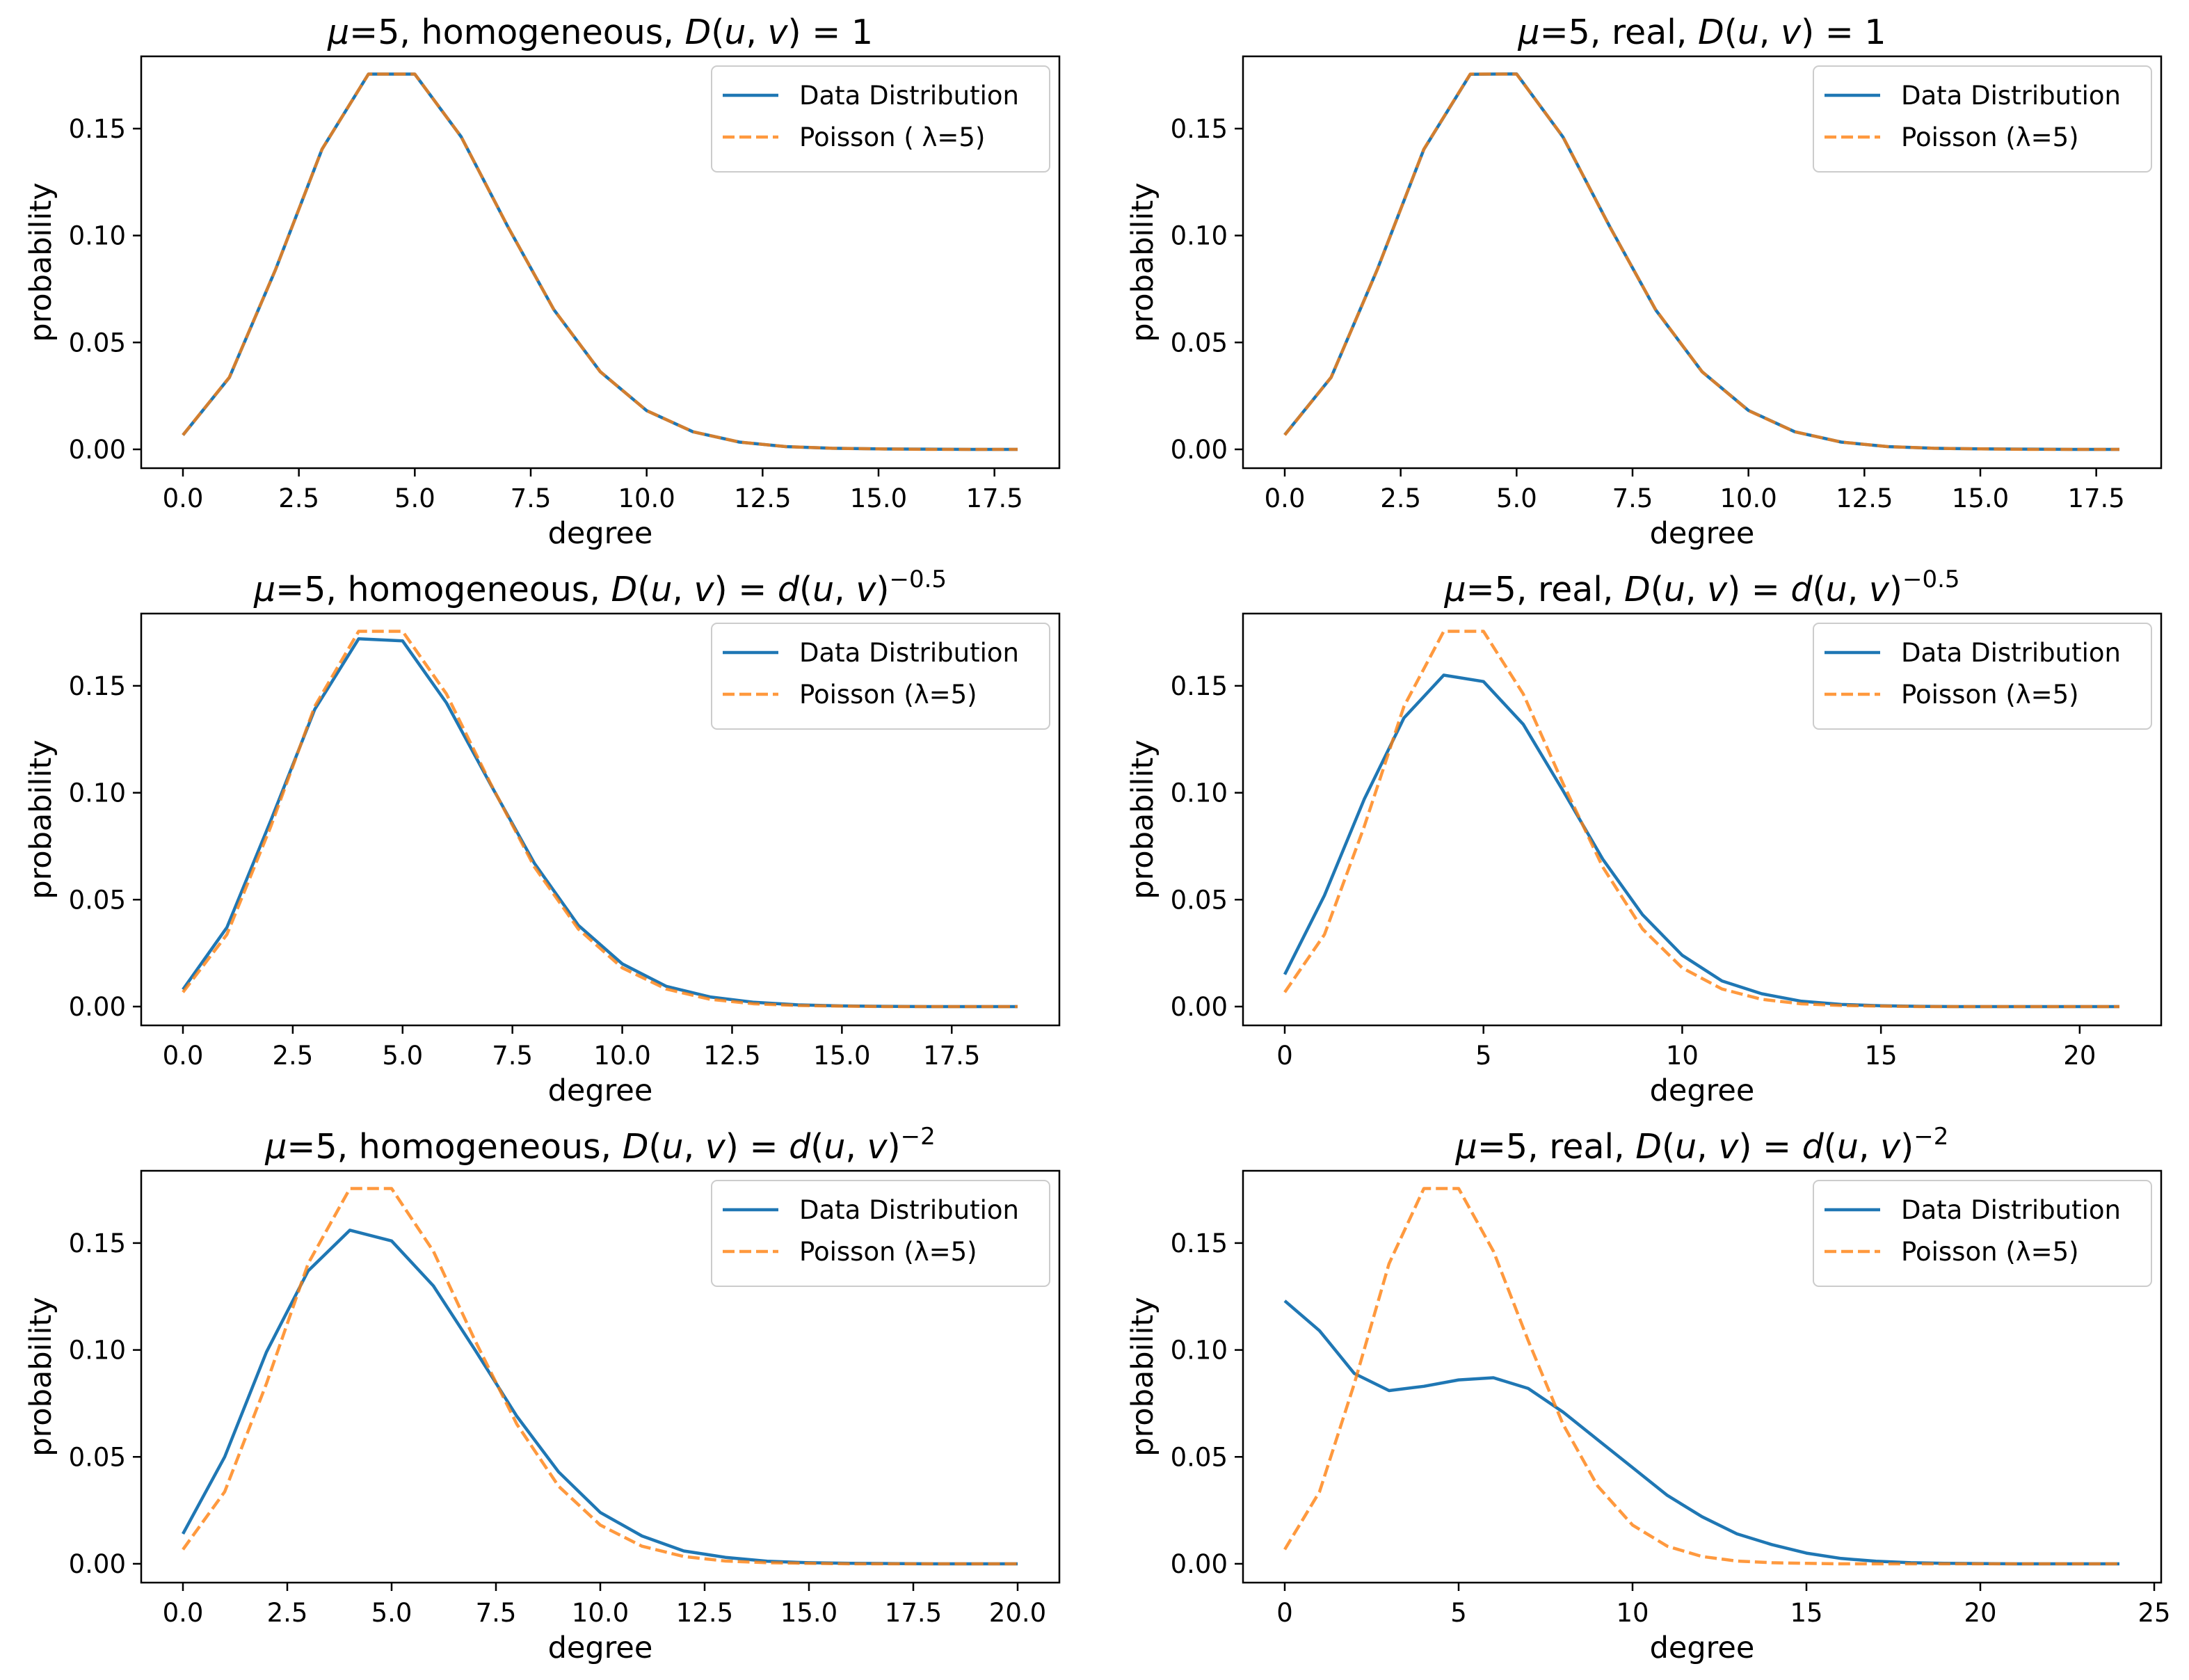 Image resolution: width=2189 pixels, height=1680 pixels. I want to click on chart-title: μ=5, real, D(u, v) = d(u, v)−0.5, so click(1701, 587).